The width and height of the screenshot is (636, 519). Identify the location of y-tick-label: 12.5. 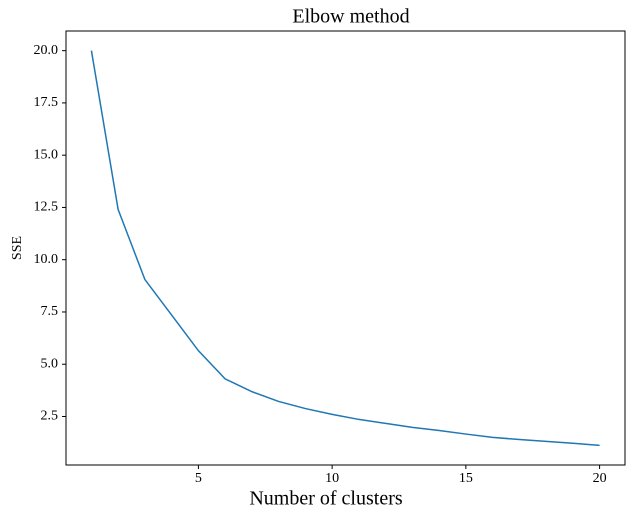
(46, 207).